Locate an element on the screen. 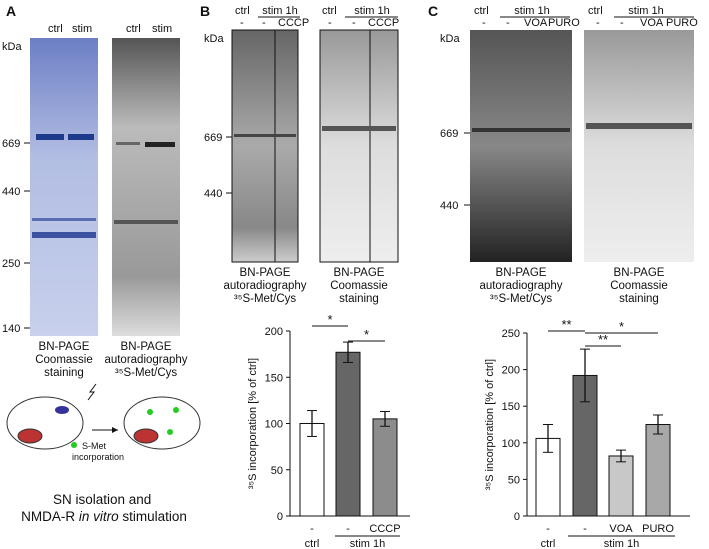 Image resolution: width=709 pixels, height=549 pixels. marker: 140 is located at coordinates (11, 329).